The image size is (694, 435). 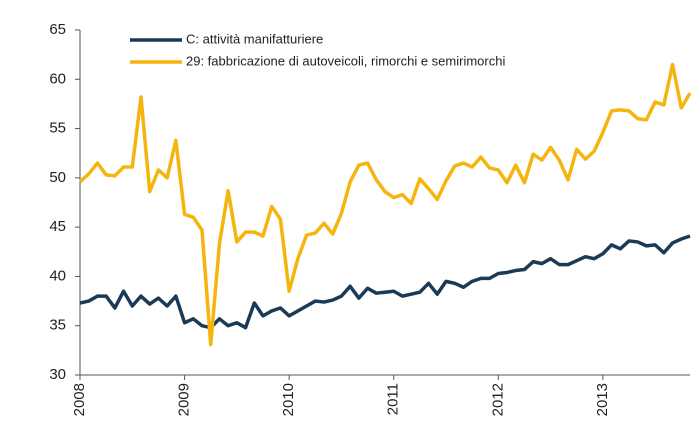 I want to click on x-tick-label: 2012, so click(x=497, y=399).